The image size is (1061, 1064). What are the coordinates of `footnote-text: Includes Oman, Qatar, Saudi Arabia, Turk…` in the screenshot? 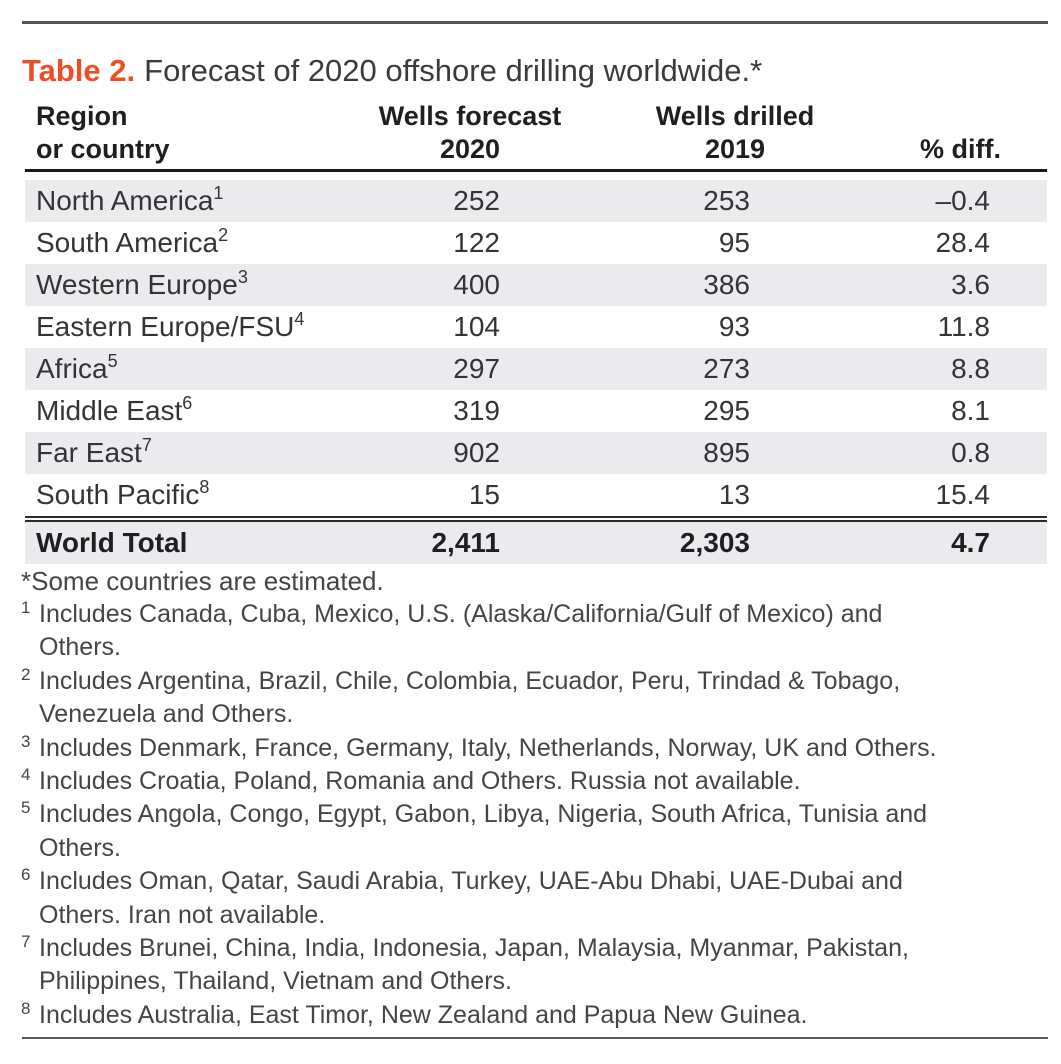 It's located at (471, 881).